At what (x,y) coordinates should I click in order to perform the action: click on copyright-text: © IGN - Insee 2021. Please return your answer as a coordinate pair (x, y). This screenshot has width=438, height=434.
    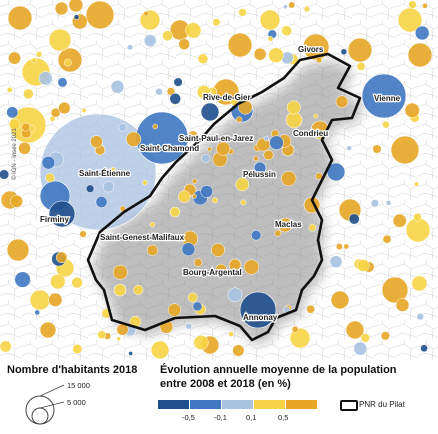
    Looking at the image, I should click on (14, 154).